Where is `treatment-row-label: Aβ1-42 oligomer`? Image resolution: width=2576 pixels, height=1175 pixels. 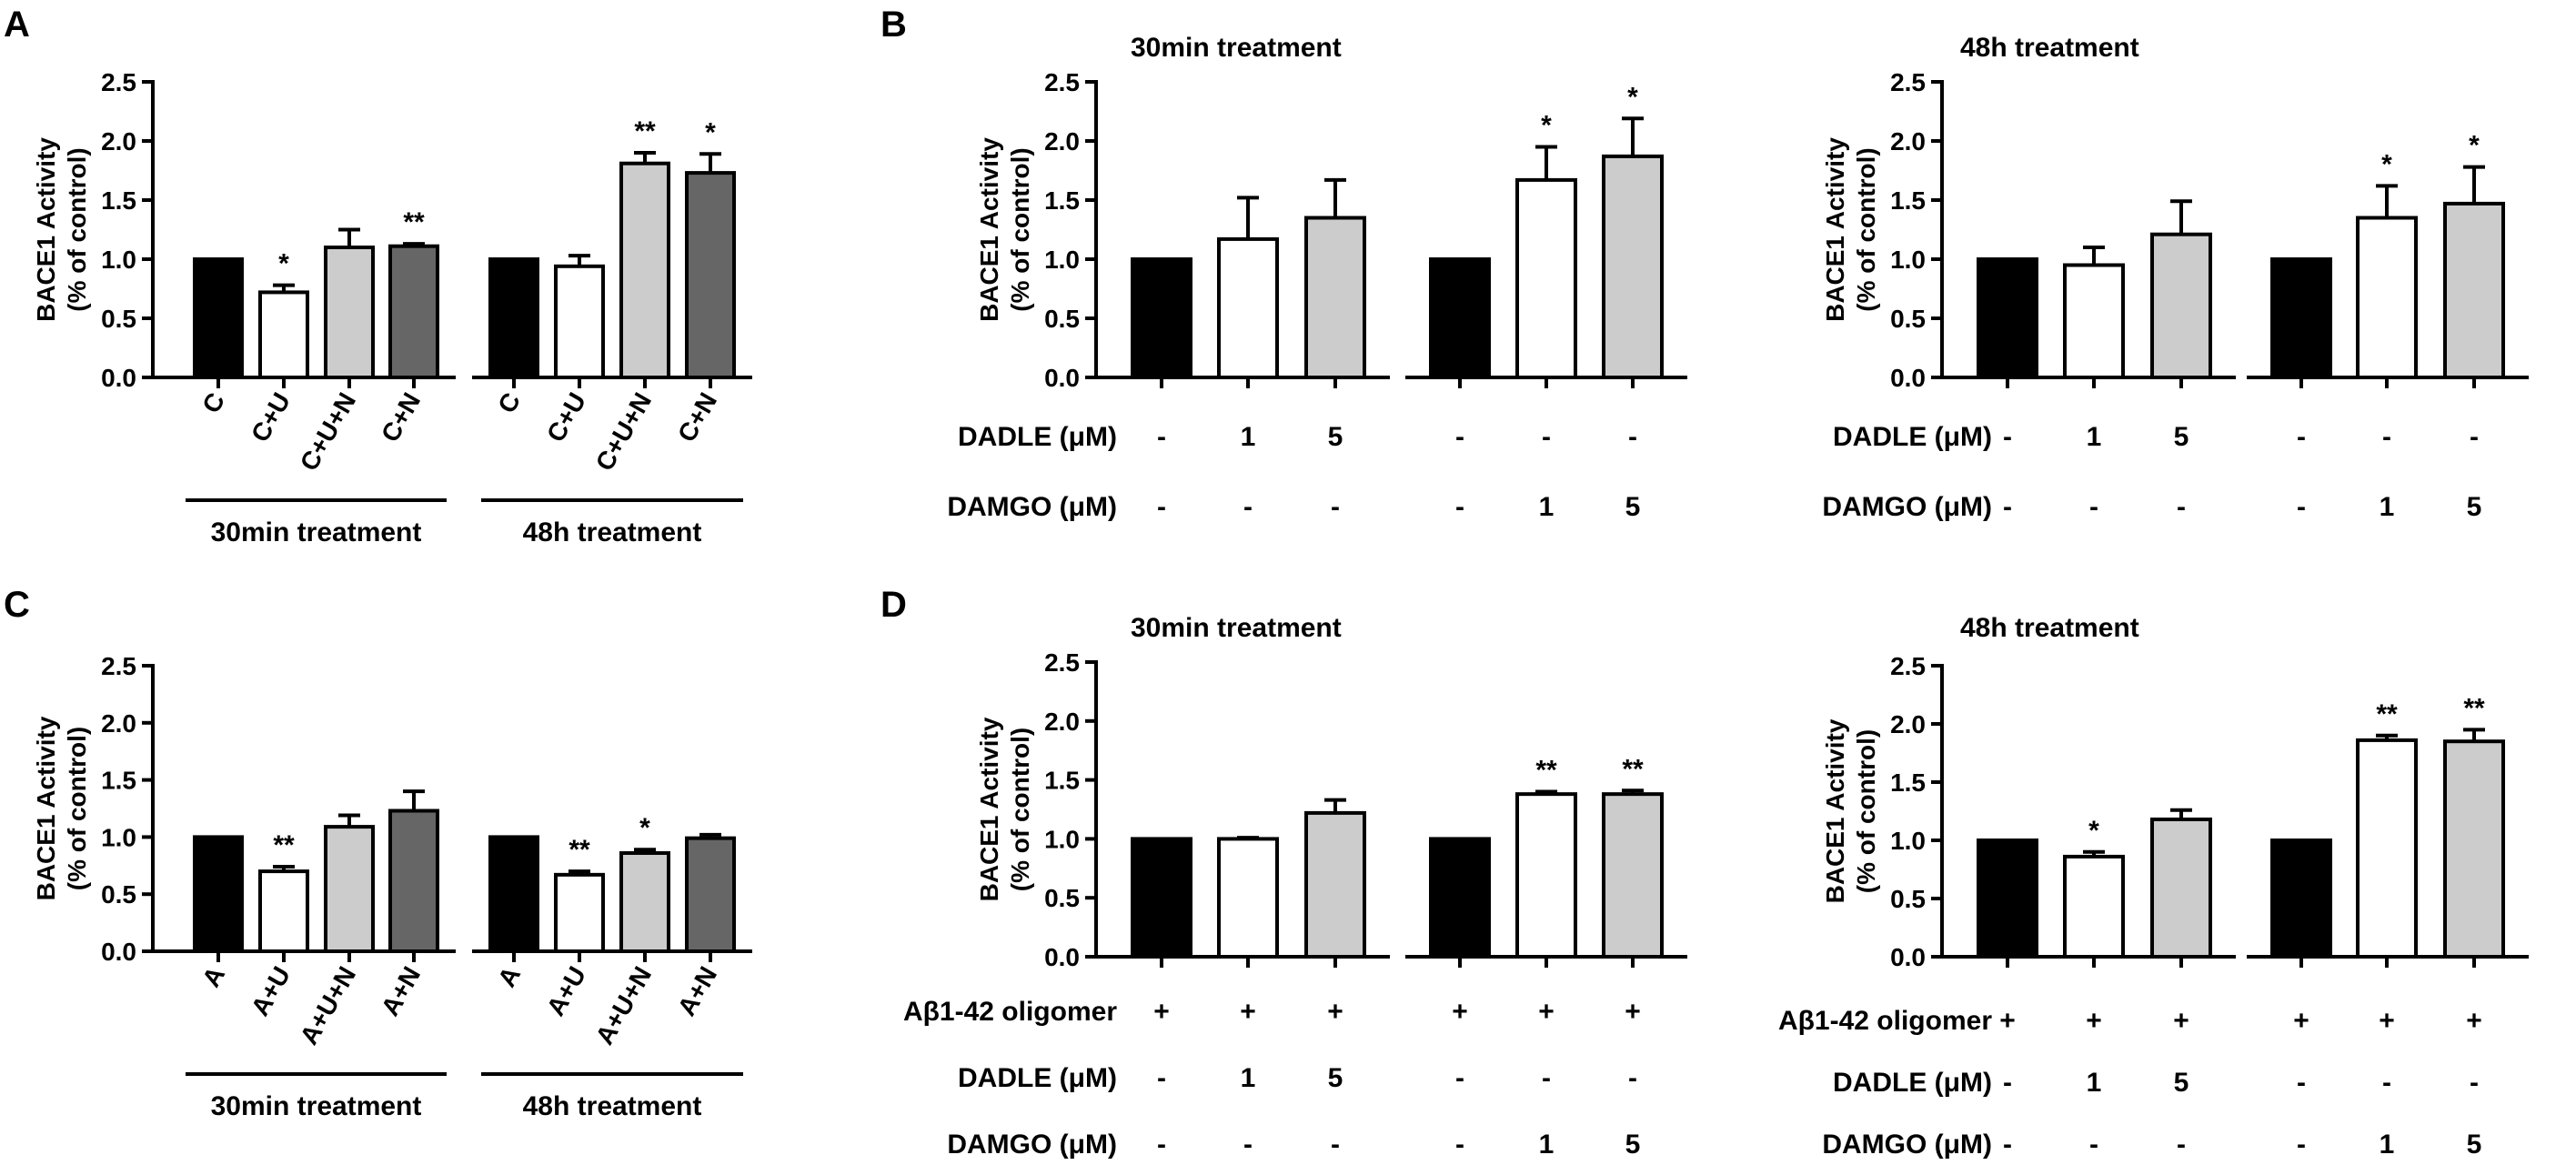 treatment-row-label: Aβ1-42 oligomer is located at coordinates (1885, 1021).